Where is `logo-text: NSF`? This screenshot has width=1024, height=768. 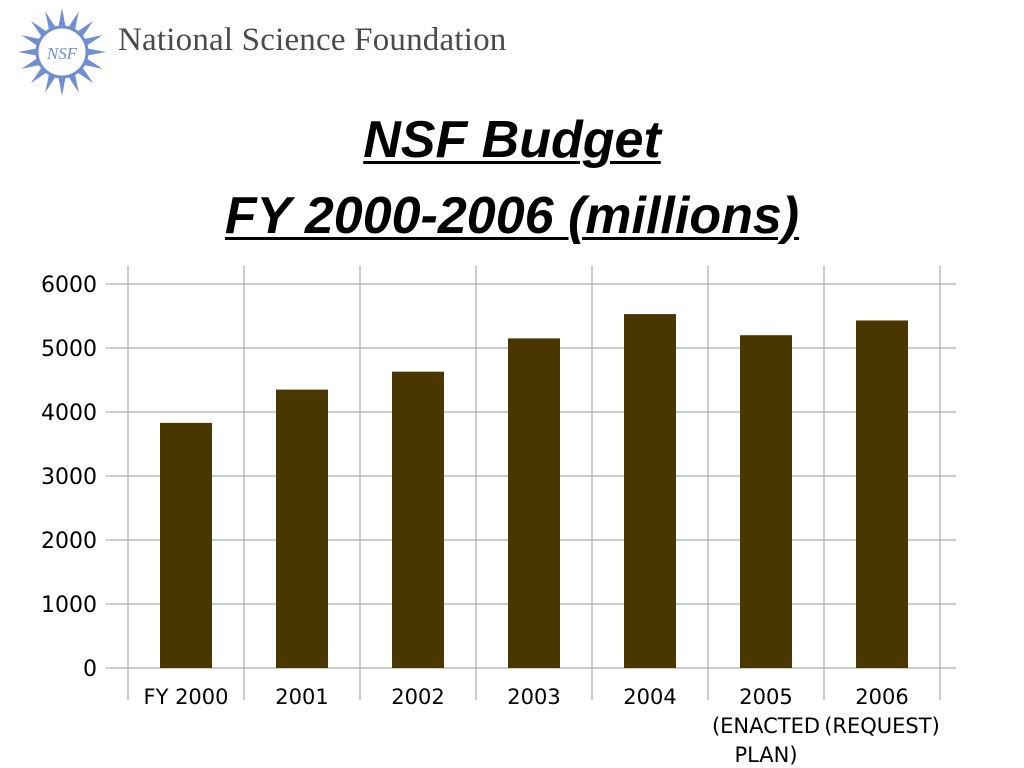
logo-text: NSF is located at coordinates (62, 53).